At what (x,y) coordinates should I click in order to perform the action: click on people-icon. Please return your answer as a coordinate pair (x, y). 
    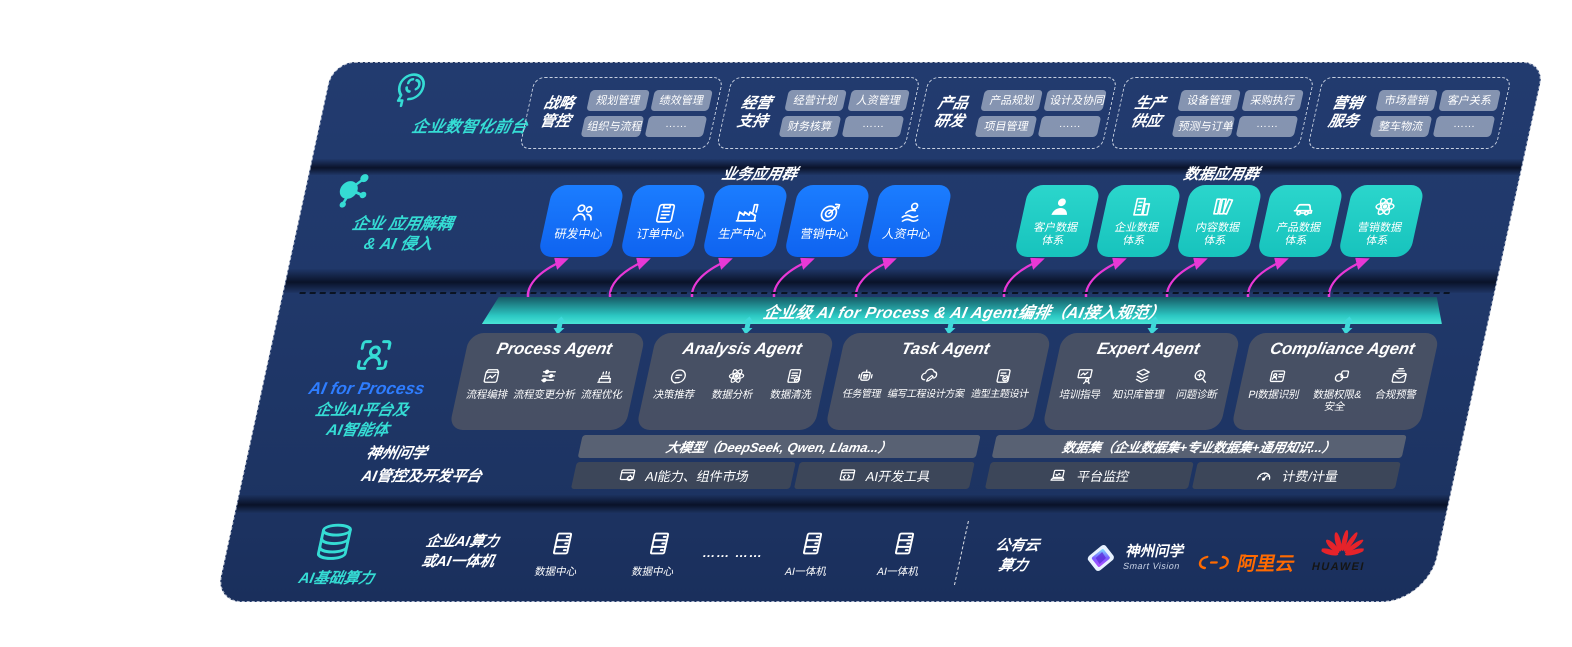
    Looking at the image, I should click on (583, 212).